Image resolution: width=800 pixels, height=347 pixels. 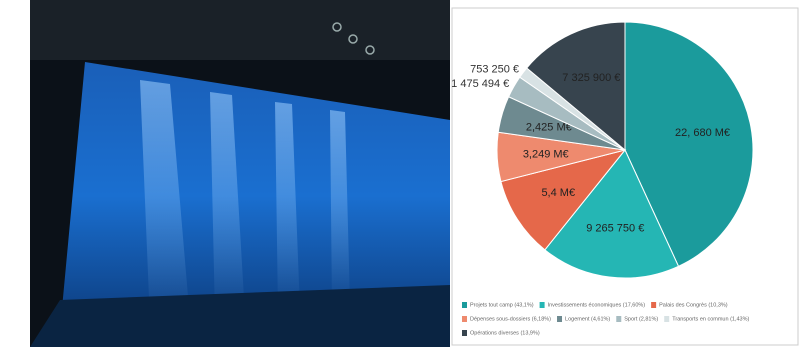 What do you see at coordinates (505, 333) in the screenshot?
I see `legend-label: Opérations diverses (13,9%)` at bounding box center [505, 333].